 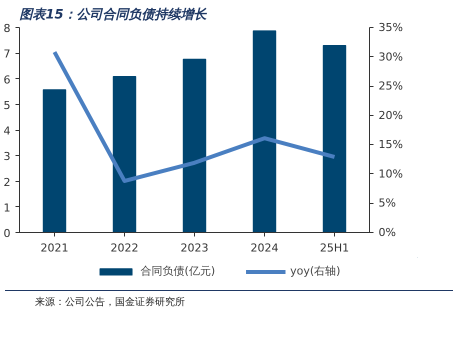 What do you see at coordinates (387, 232) in the screenshot?
I see `y2-tick-label: 0%` at bounding box center [387, 232].